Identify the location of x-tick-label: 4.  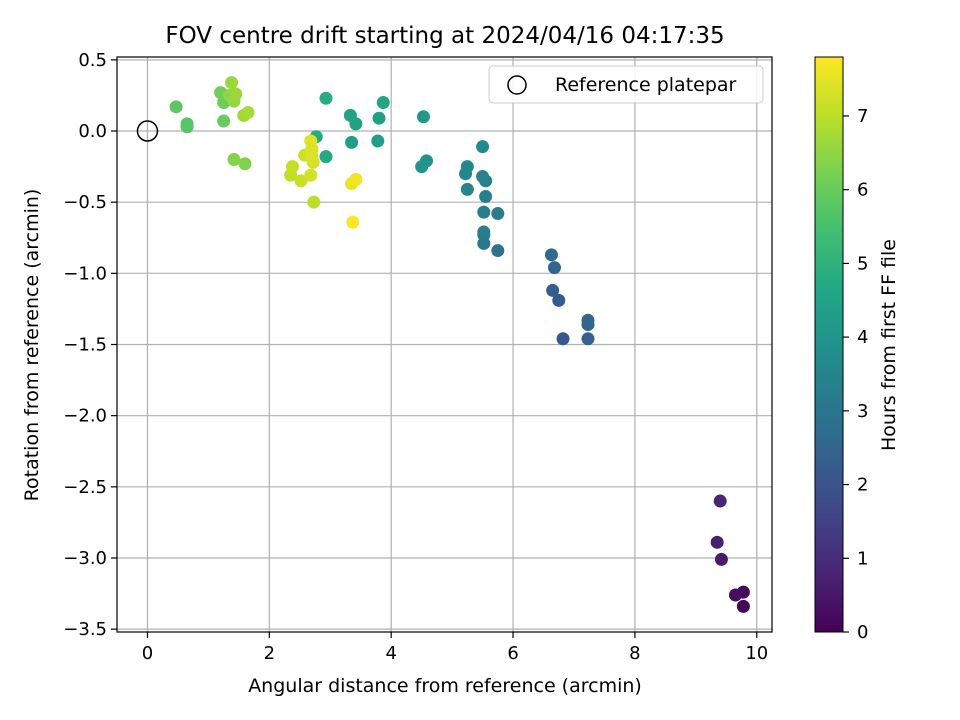
(390, 653).